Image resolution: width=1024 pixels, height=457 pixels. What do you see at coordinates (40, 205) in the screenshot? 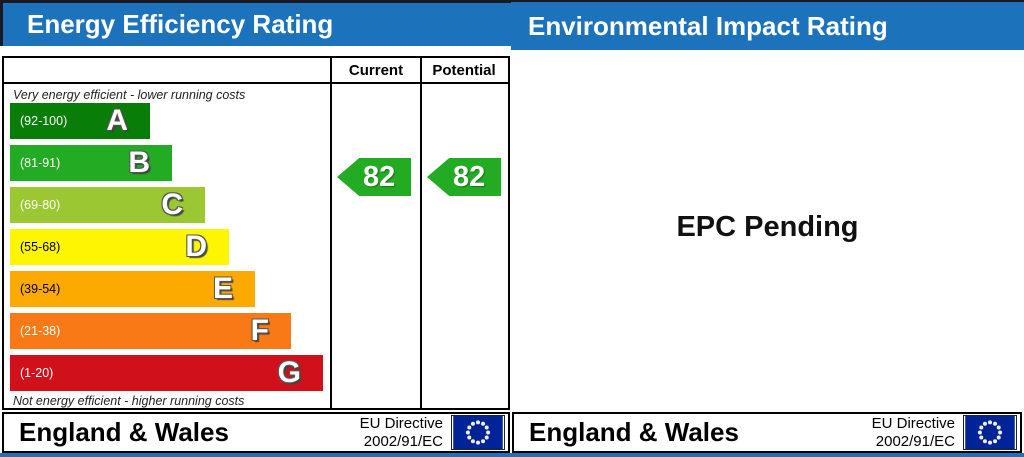
I see `band-range-label: (69-80)` at bounding box center [40, 205].